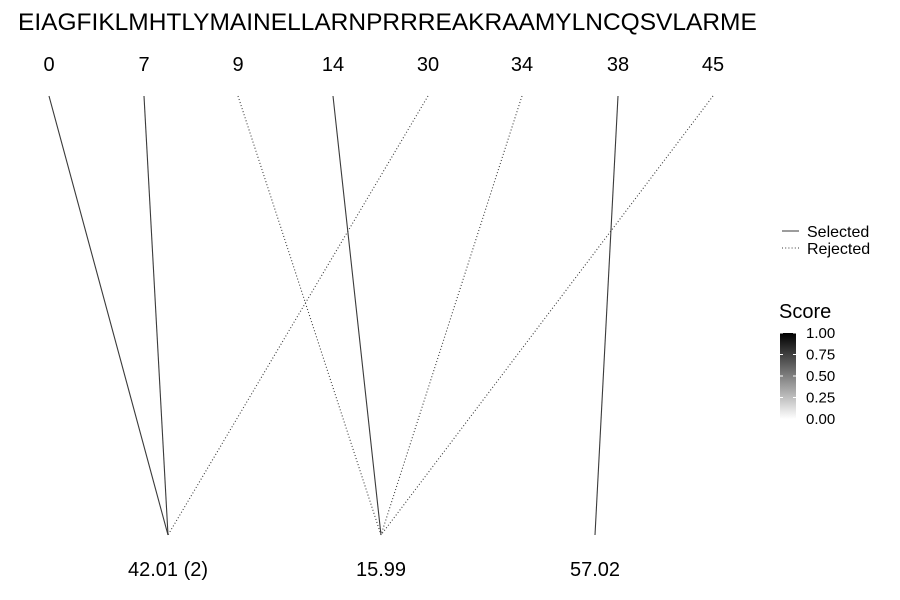 The height and width of the screenshot is (600, 900). I want to click on mass-label: 57.02, so click(595, 570).